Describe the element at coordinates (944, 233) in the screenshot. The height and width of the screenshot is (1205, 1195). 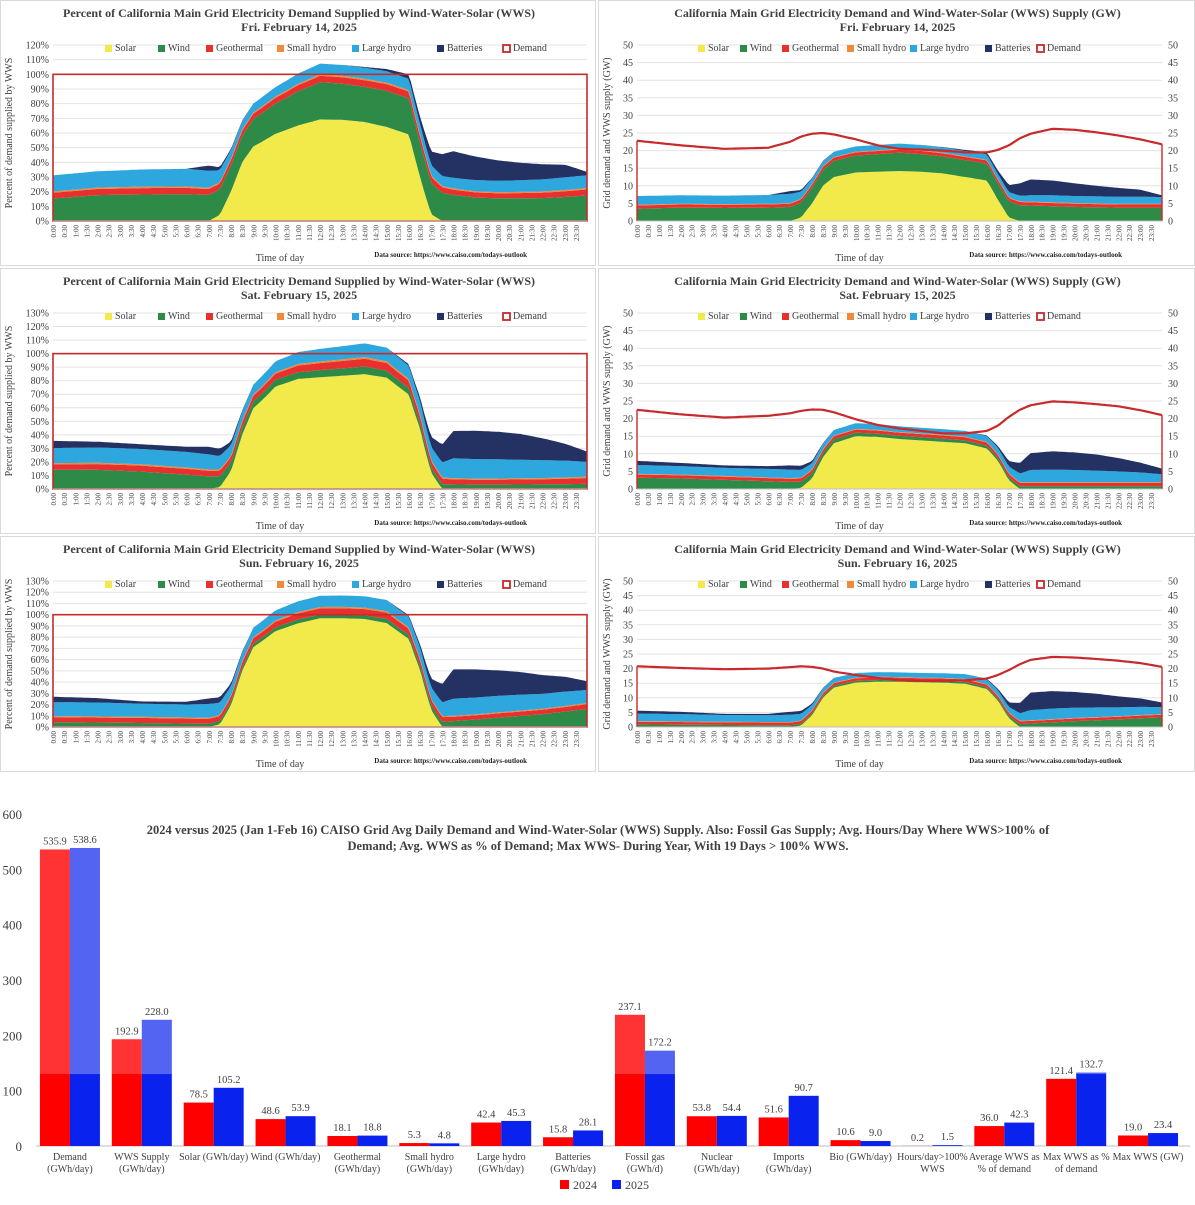
I see `x-tick-label: 14:00` at that location.